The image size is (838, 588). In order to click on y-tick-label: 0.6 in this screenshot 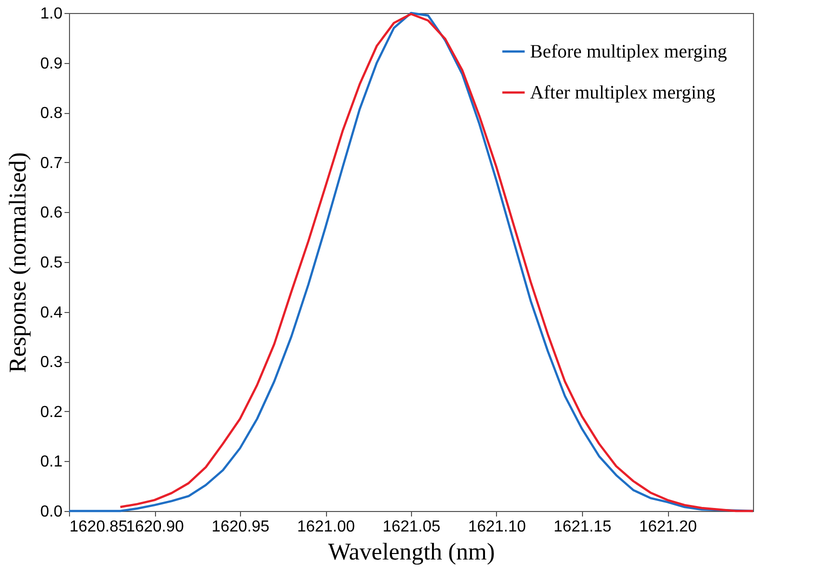, I will do `click(51, 213)`.